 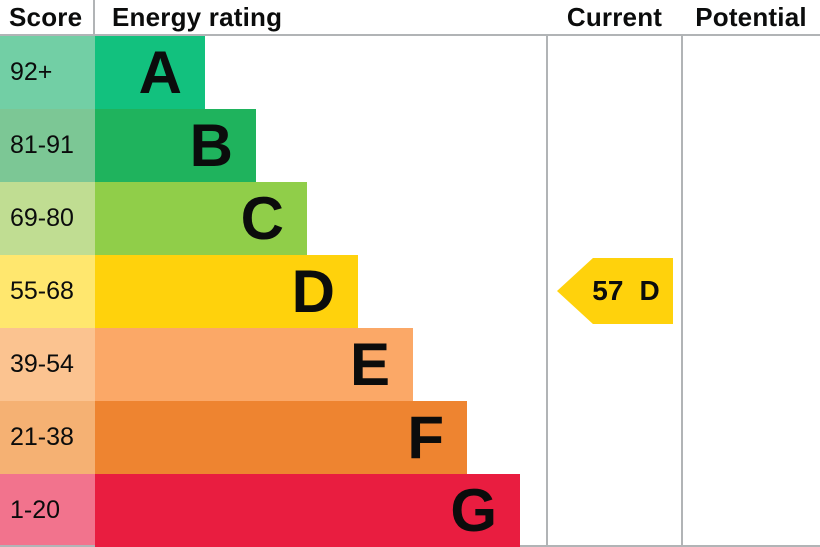 I want to click on header-score: Score, so click(x=47, y=17).